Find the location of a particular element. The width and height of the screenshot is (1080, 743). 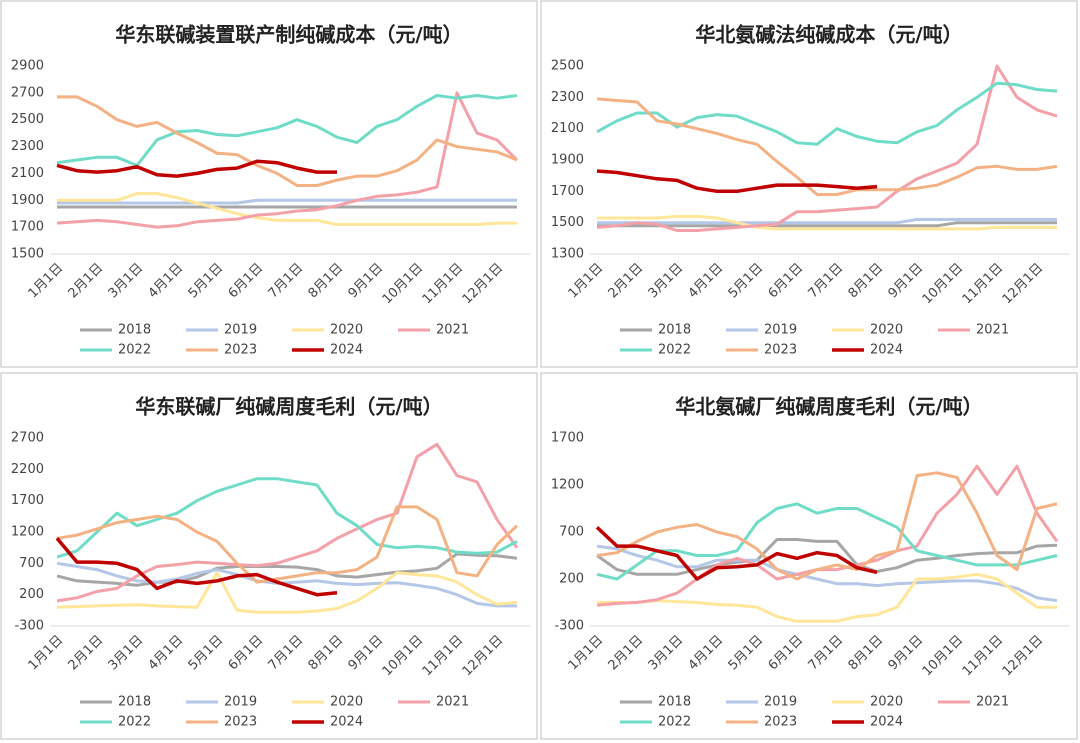

chart-title: 华东联碱装置联产制纯碱成本（元/吨） is located at coordinates (288, 35).